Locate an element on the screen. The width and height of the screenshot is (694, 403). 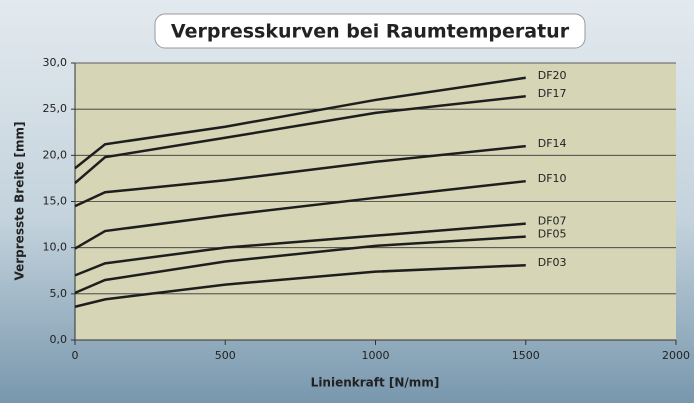
y-tick-label: 10,0 is located at coordinates (55, 247).